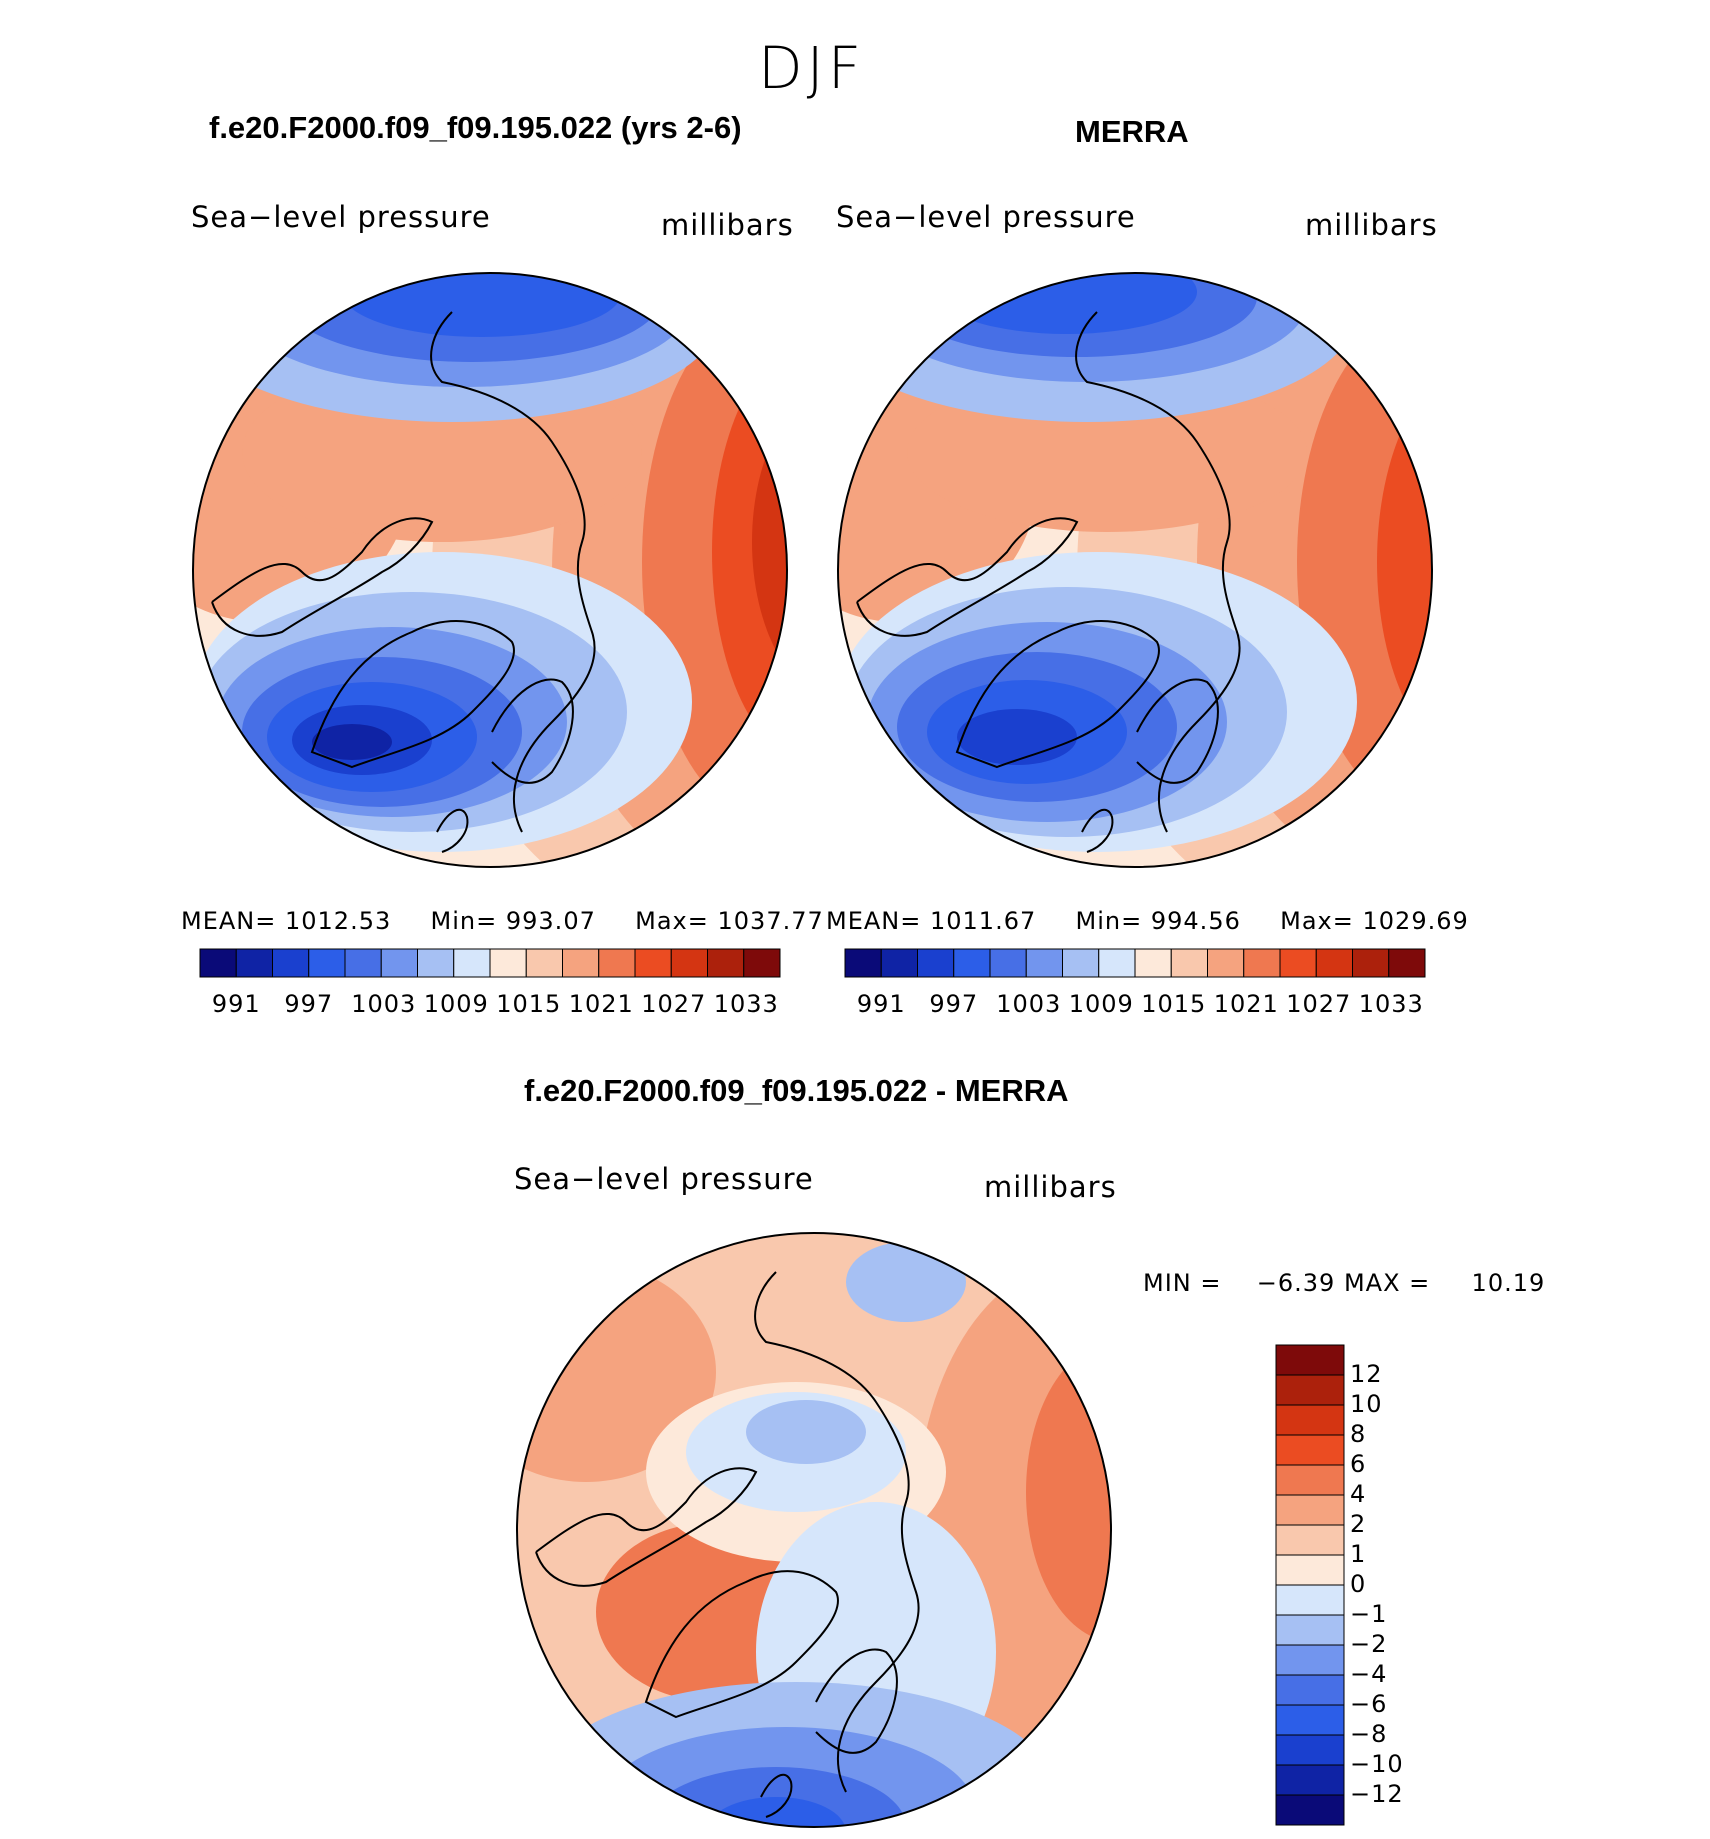 The width and height of the screenshot is (1710, 1839). What do you see at coordinates (1369, 1734) in the screenshot?
I see `diff-colorbar-tick-label: −8` at bounding box center [1369, 1734].